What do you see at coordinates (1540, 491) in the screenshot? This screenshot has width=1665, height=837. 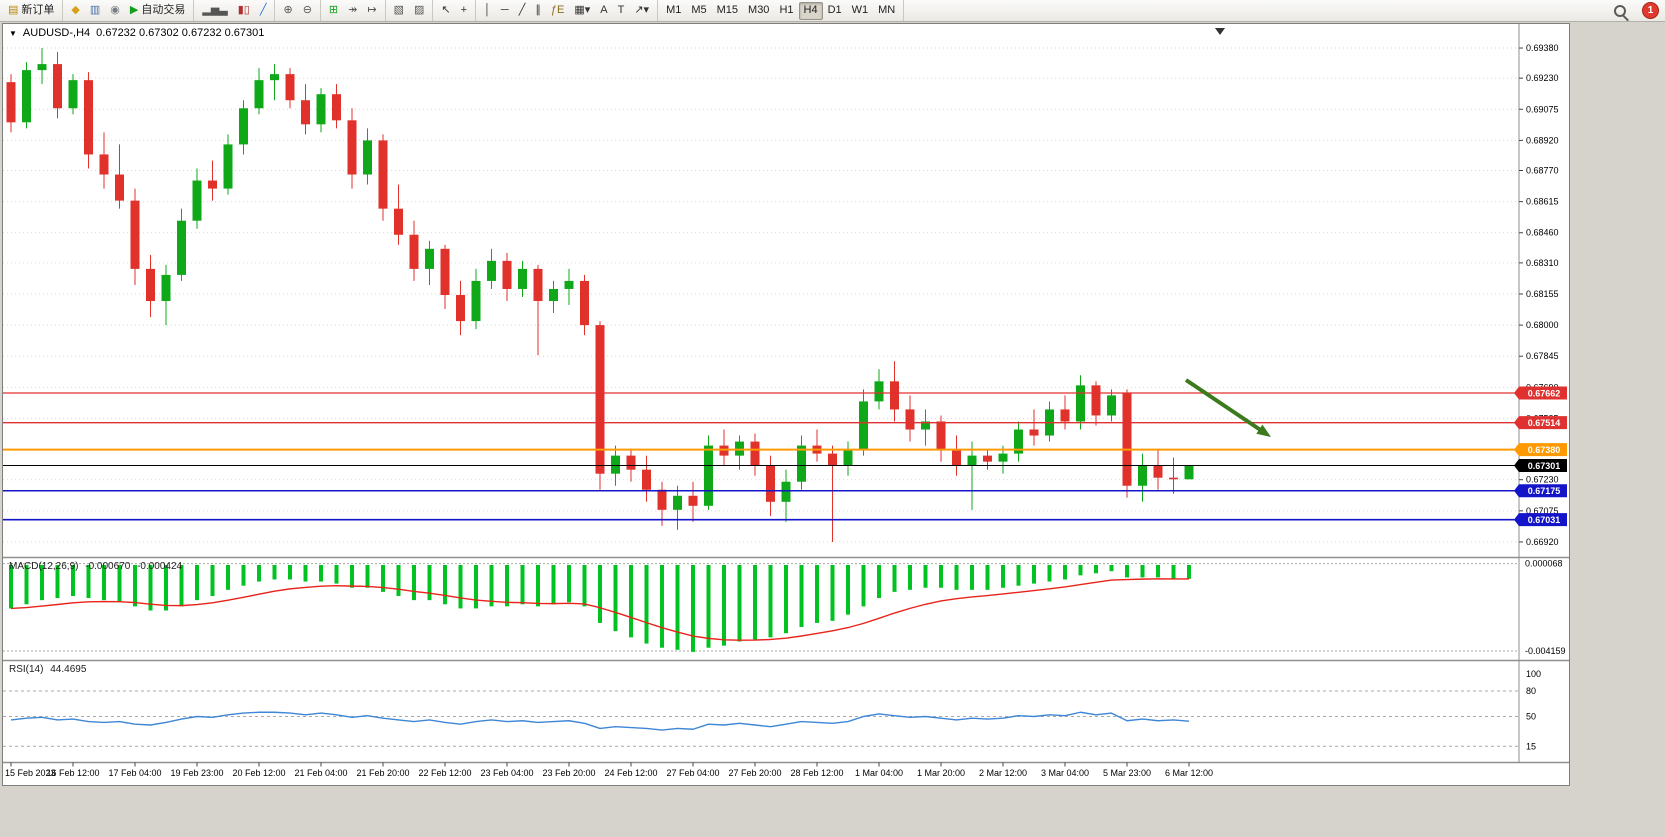 I see `price-tag-0.67175: 0.67175` at bounding box center [1540, 491].